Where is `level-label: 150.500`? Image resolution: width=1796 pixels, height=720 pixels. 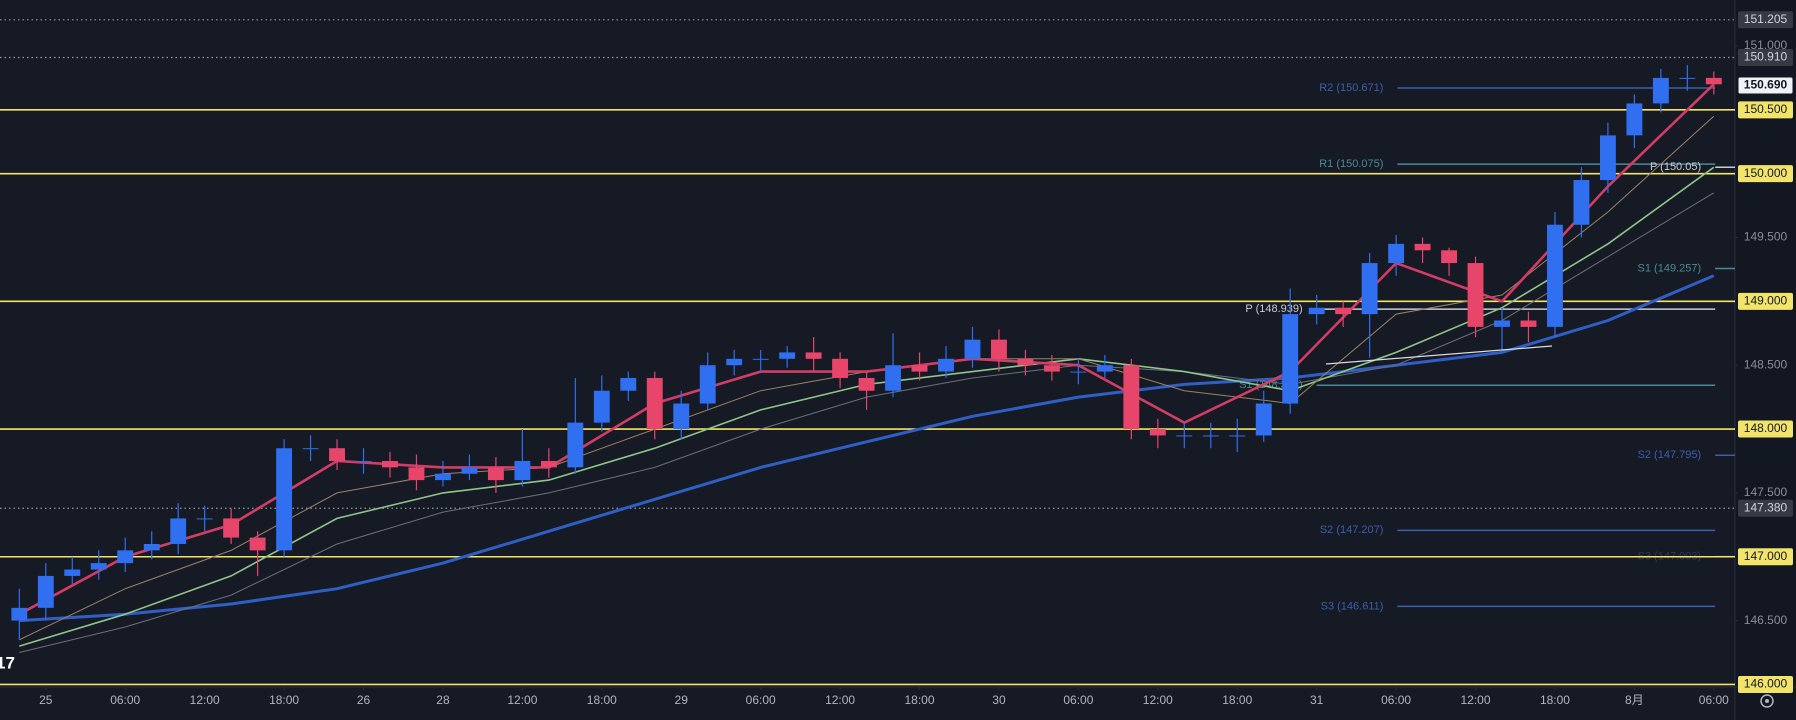 level-label: 150.500 is located at coordinates (1766, 109).